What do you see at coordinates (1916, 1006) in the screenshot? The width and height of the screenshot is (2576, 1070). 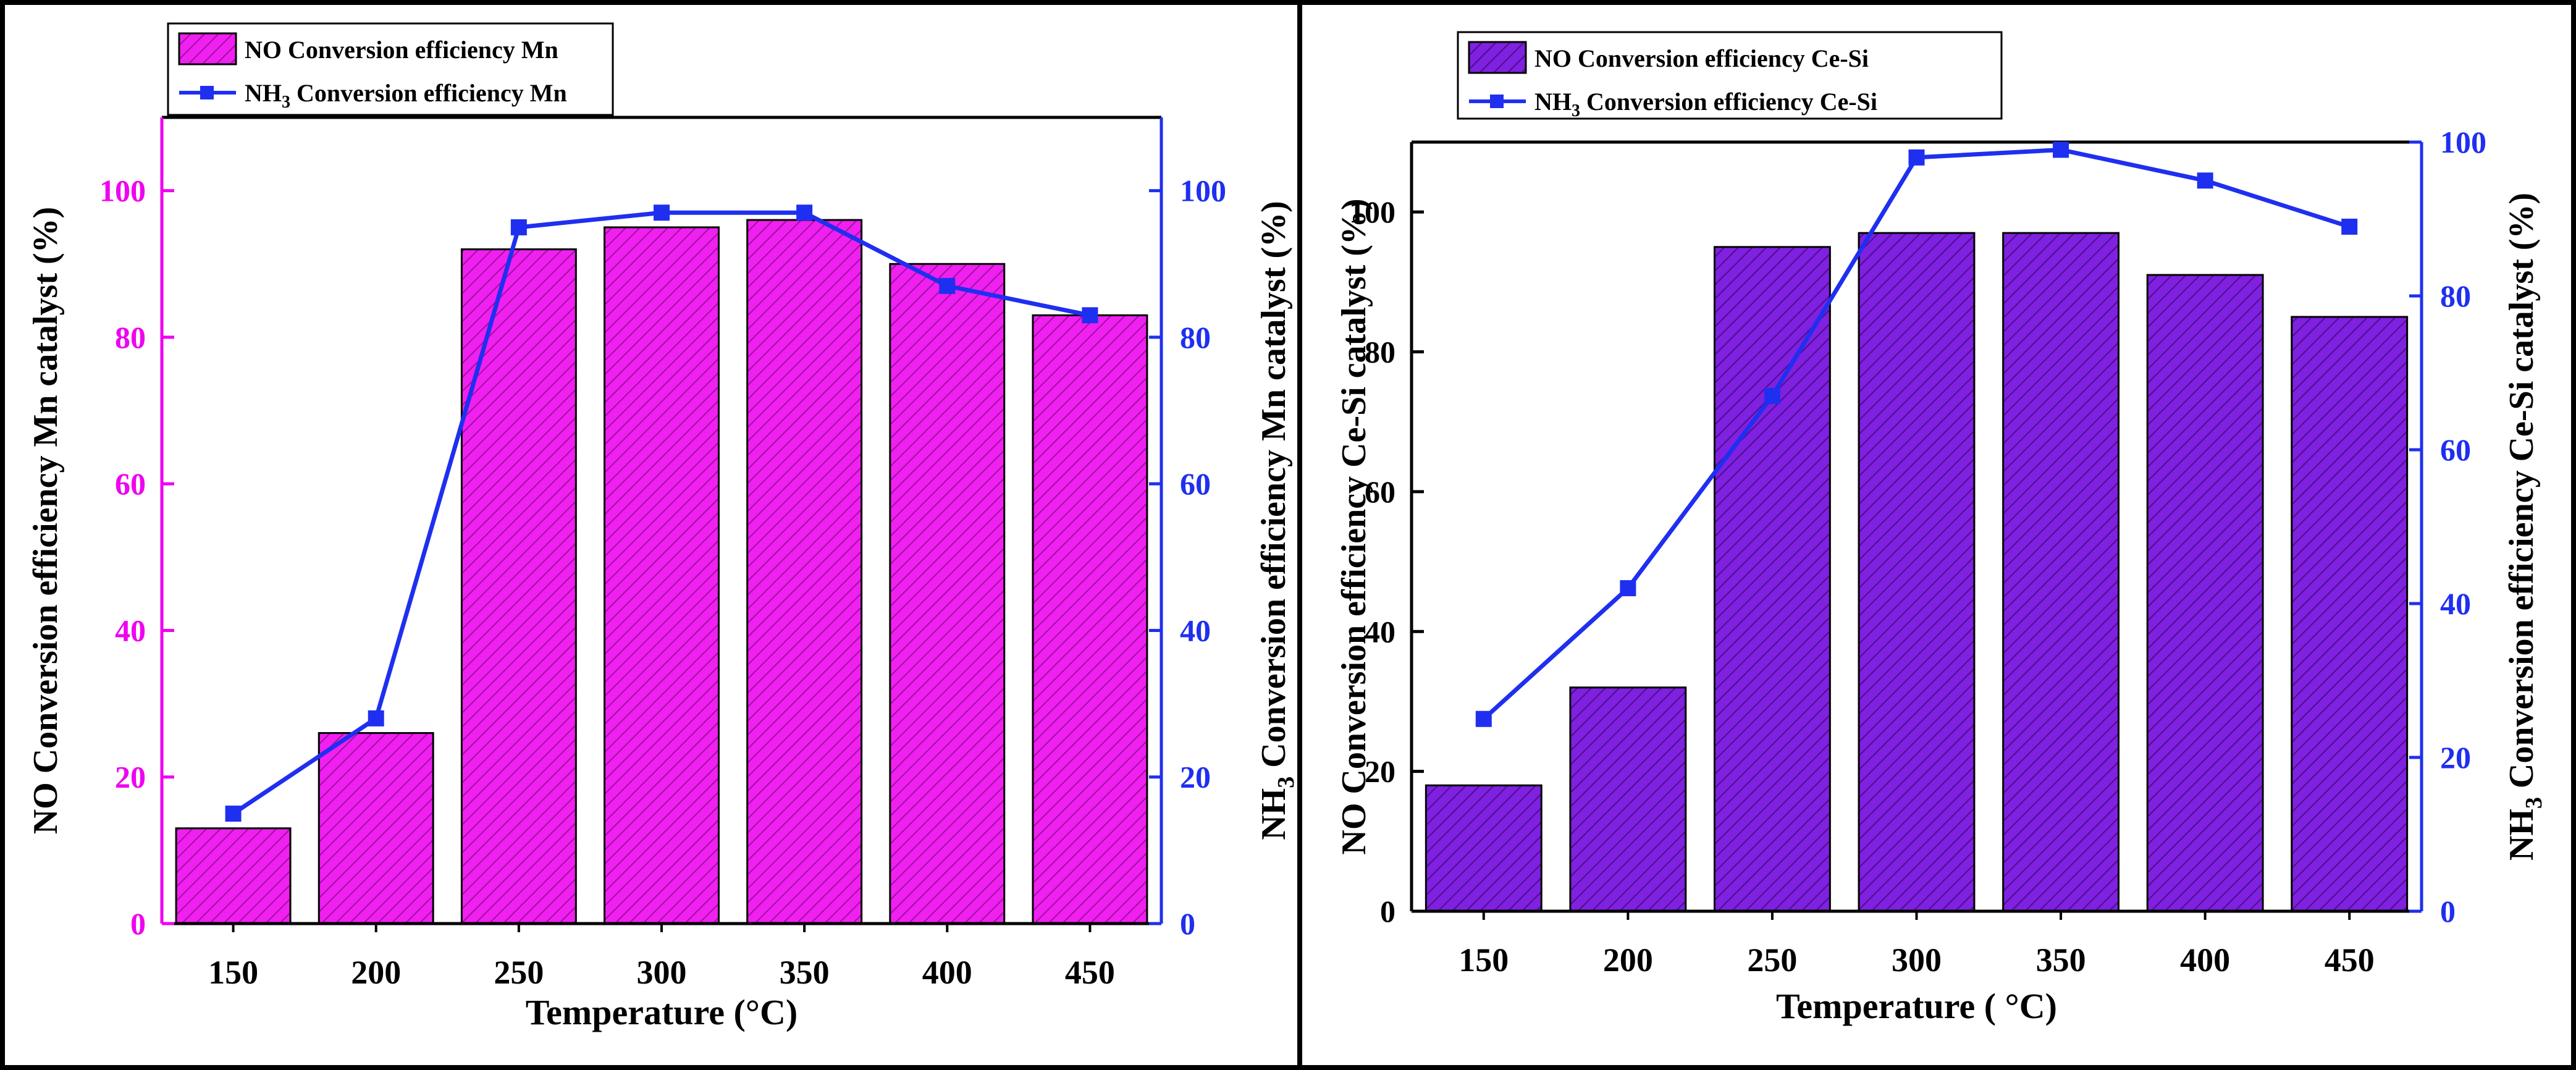 I see `x-axis-title: Temperature ( °C)` at bounding box center [1916, 1006].